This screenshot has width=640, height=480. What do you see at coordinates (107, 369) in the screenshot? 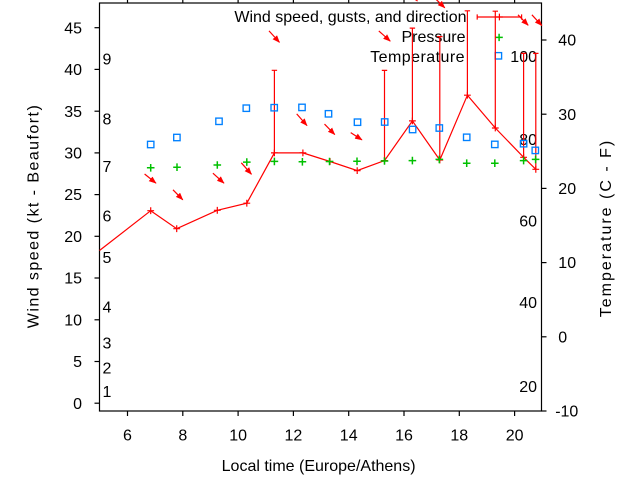
I see `svg-text: 2` at bounding box center [107, 369].